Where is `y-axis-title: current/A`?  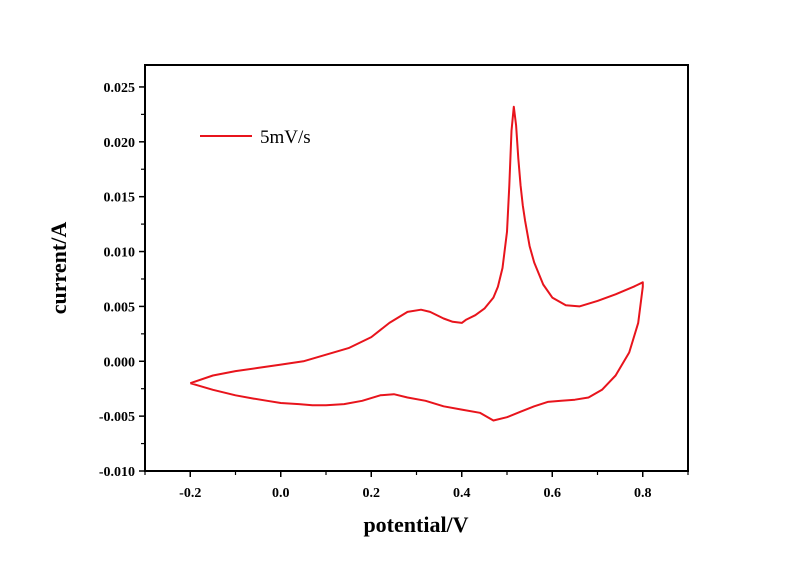 y-axis-title: current/A is located at coordinates (58, 268).